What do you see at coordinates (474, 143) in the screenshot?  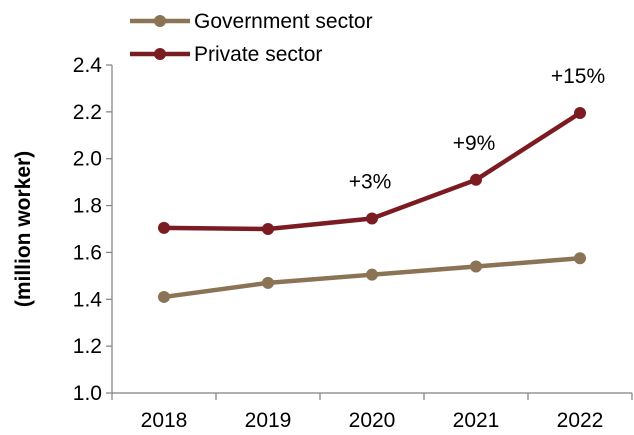 I see `growth-annotation: +9%` at bounding box center [474, 143].